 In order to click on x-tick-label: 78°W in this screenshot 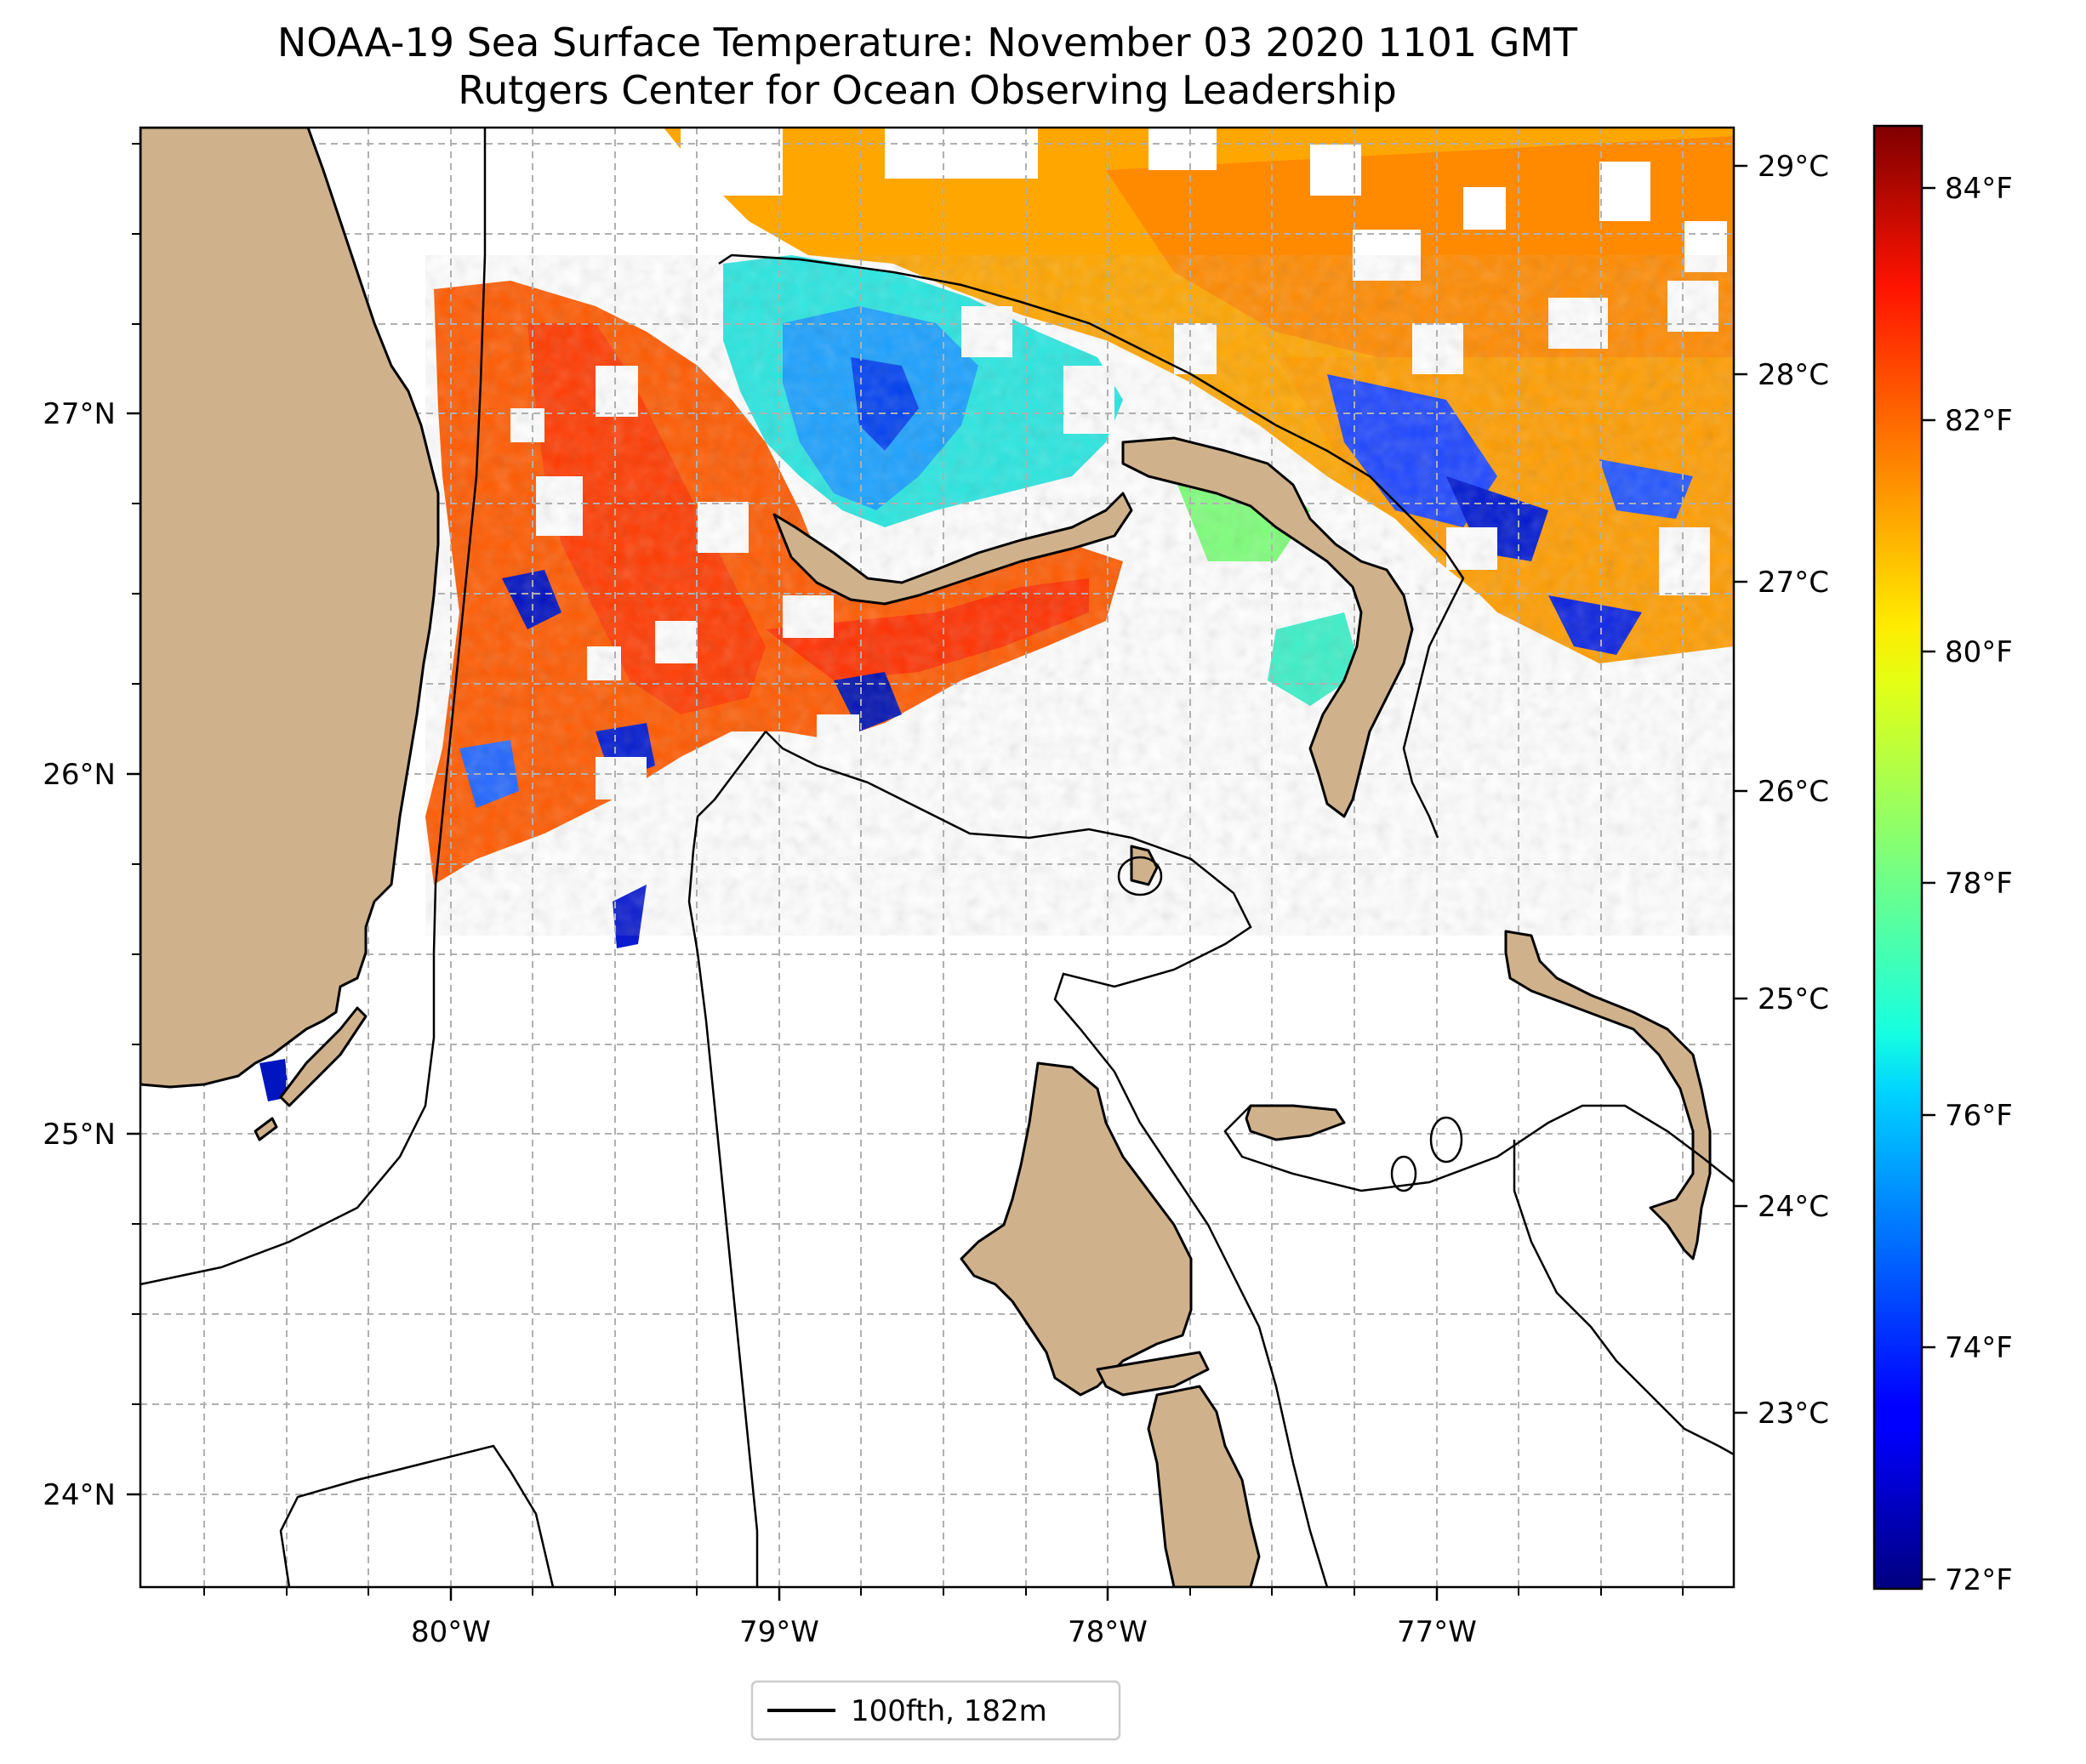, I will do `click(1108, 1632)`.